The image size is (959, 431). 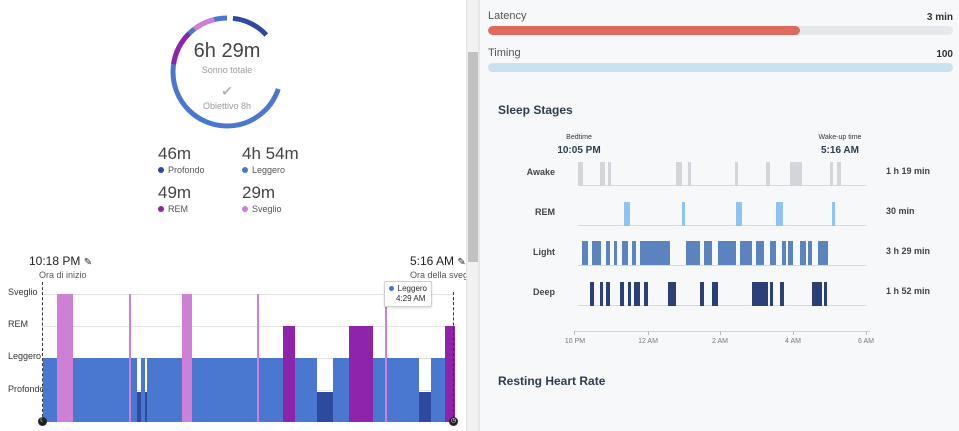 What do you see at coordinates (545, 212) in the screenshot?
I see `stage-label-rem: REM` at bounding box center [545, 212].